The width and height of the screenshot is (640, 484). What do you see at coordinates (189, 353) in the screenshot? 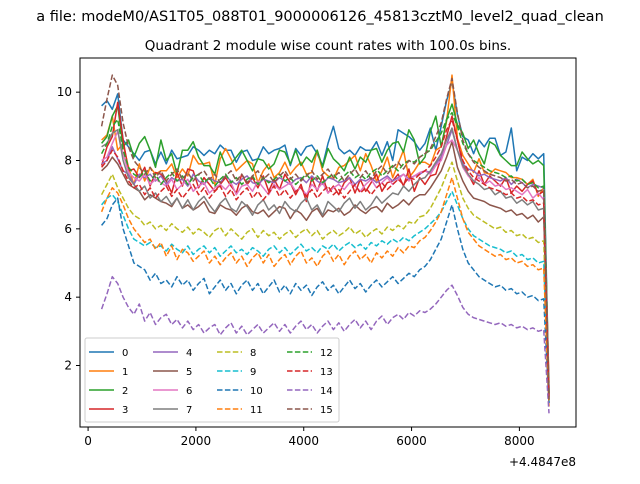
I see `legend-label-4: 4` at bounding box center [189, 353].